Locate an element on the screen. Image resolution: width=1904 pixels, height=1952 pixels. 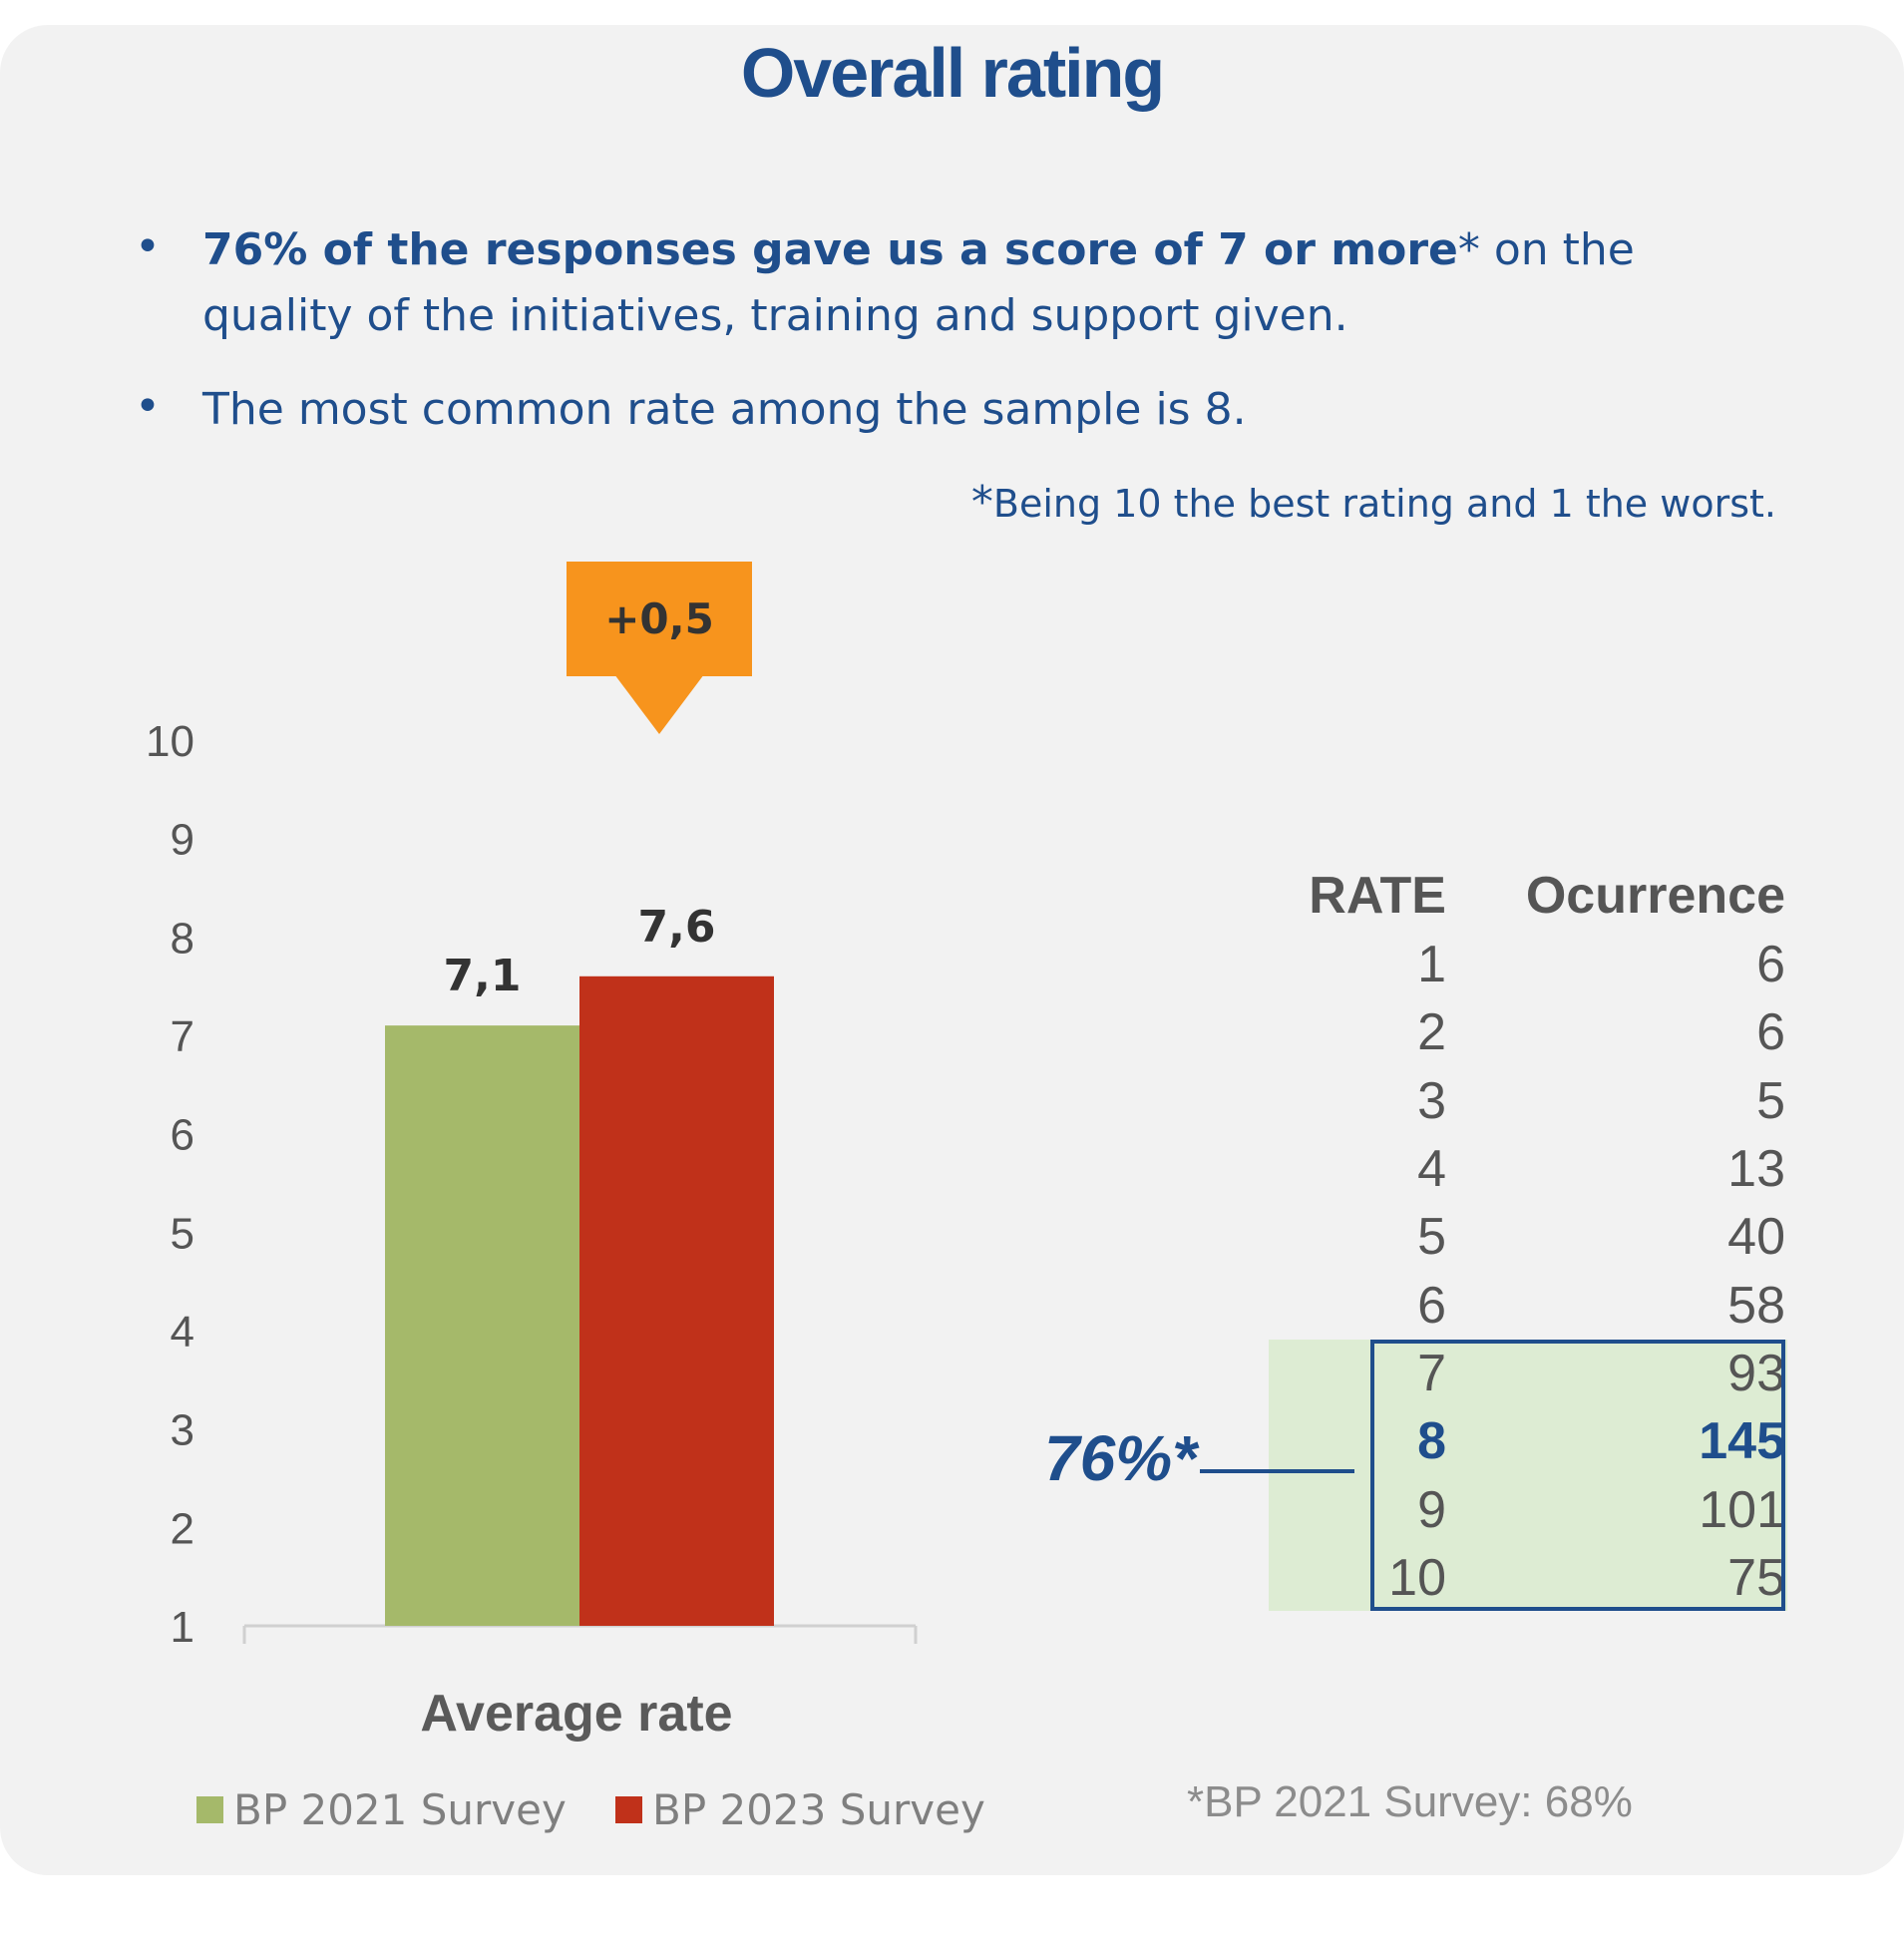
y-tick-label: 6 is located at coordinates (182, 1135).